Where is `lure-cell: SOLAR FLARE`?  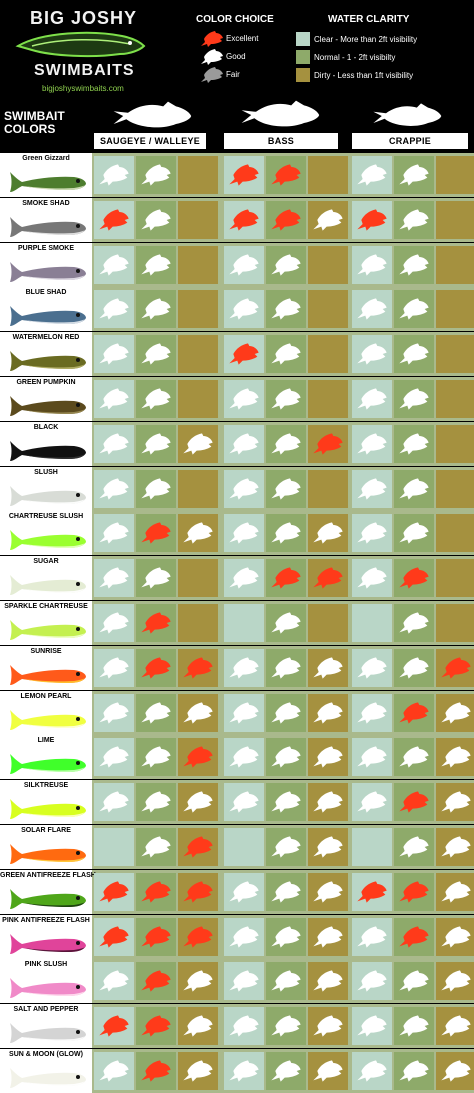 lure-cell: SOLAR FLARE is located at coordinates (46, 847).